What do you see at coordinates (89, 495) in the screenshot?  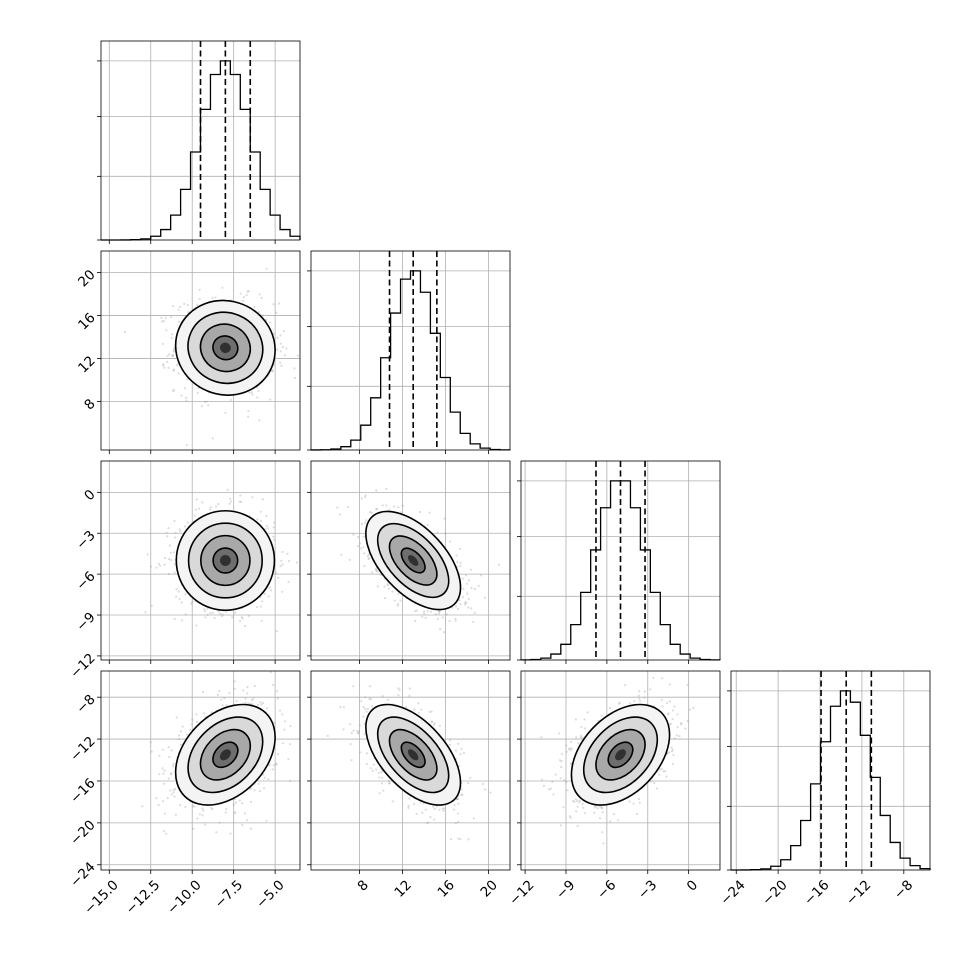 I see `y-tick-label: 0` at bounding box center [89, 495].